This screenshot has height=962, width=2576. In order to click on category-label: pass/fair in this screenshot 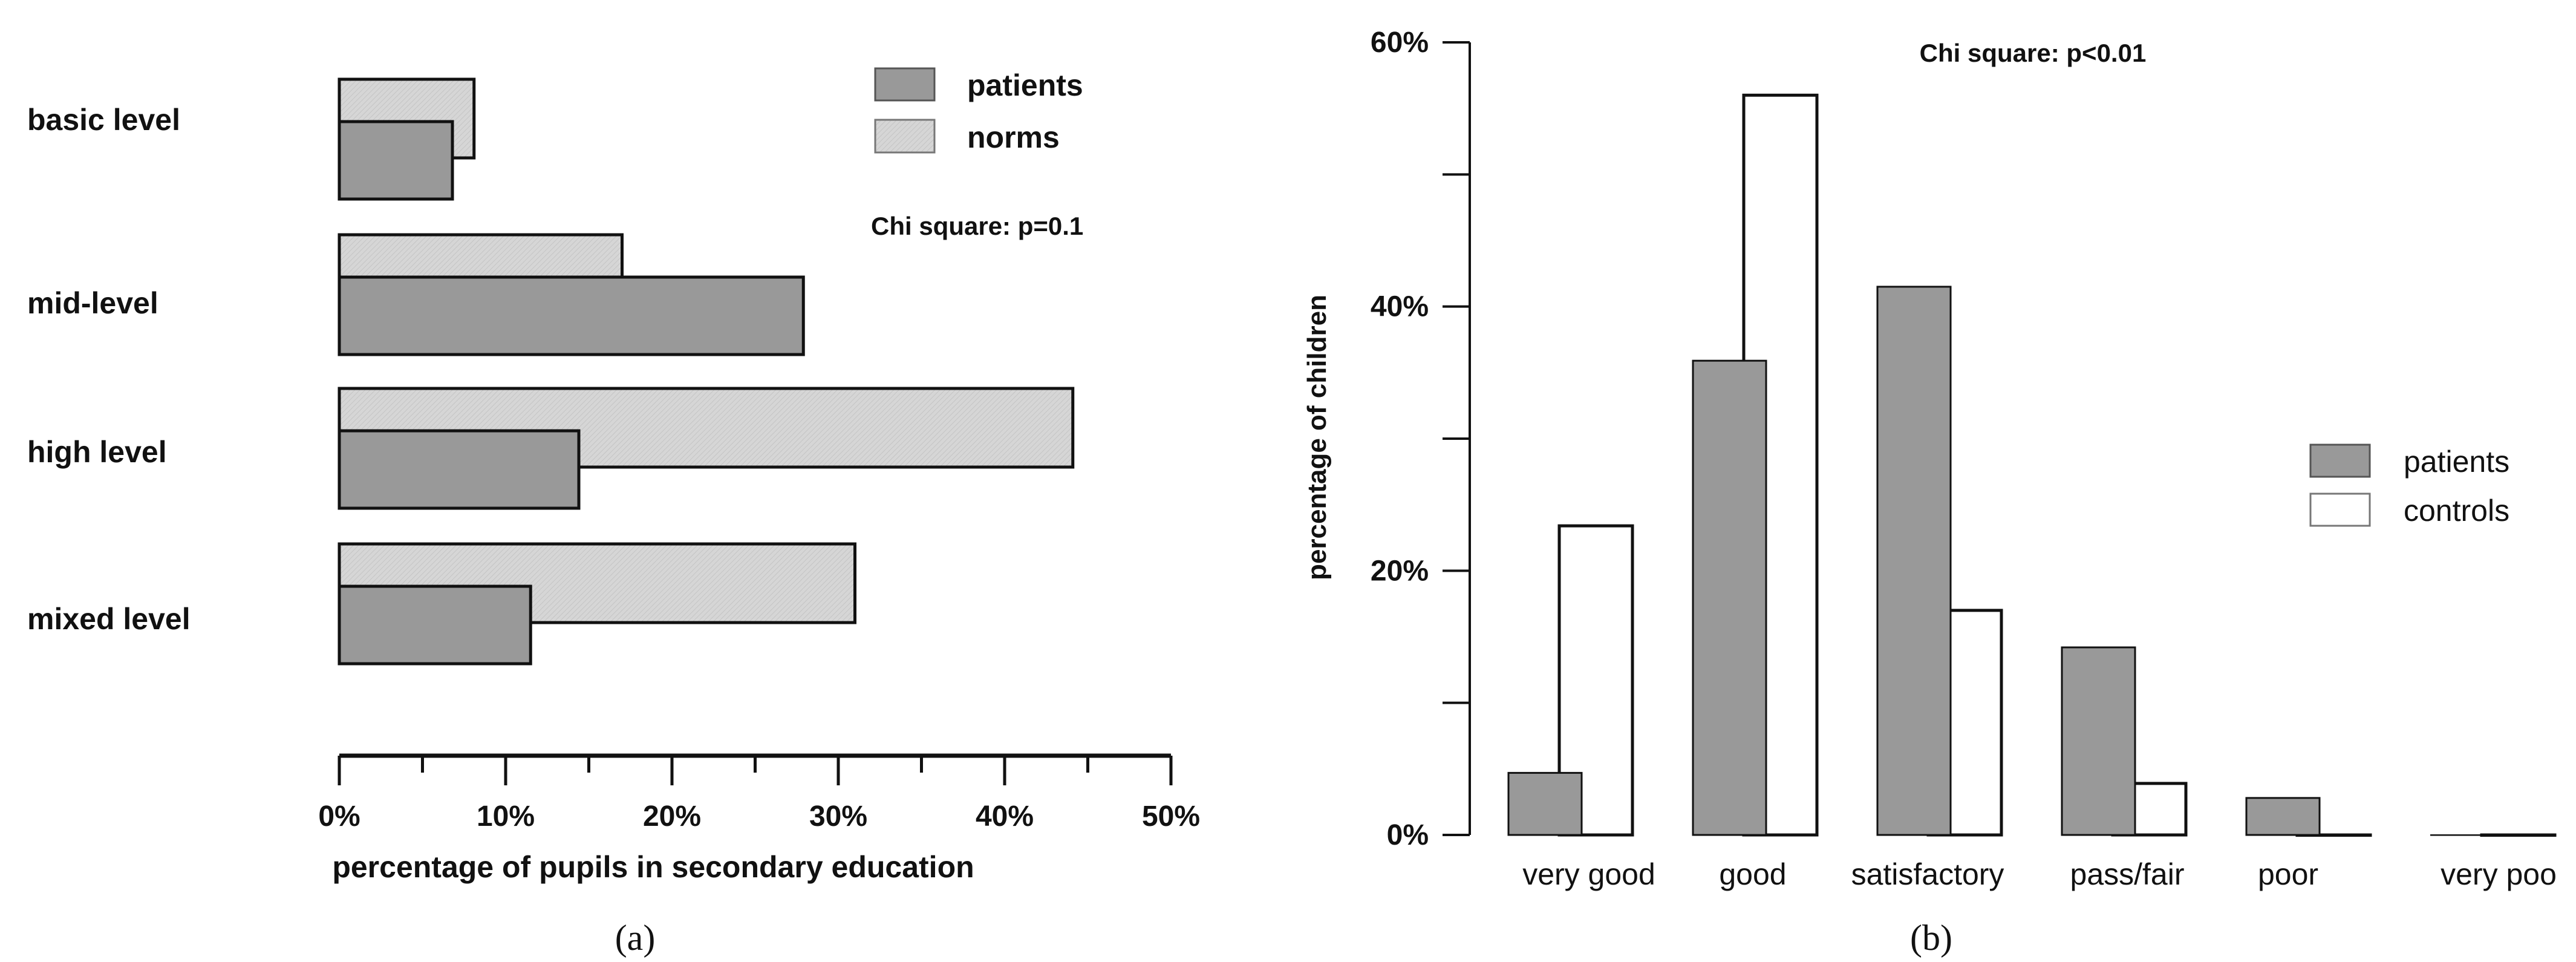, I will do `click(2127, 874)`.